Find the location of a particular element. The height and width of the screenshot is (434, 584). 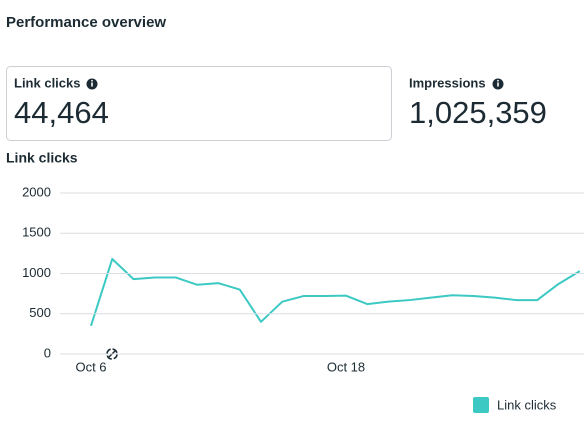

y-tick-label: 0 is located at coordinates (47, 352).